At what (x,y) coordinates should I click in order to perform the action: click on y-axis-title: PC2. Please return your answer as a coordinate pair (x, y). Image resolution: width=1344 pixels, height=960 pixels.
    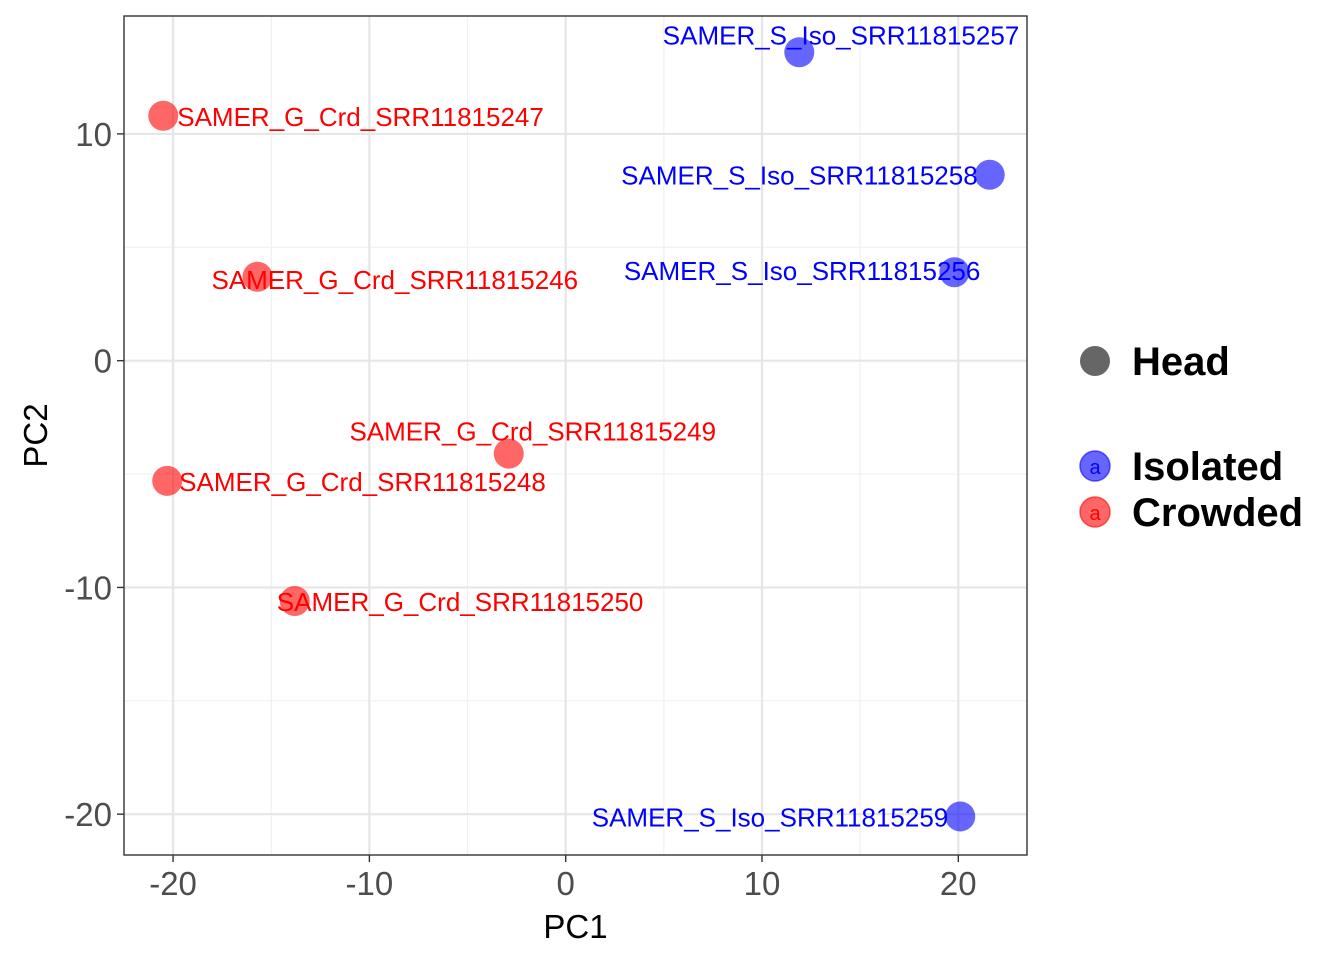
    Looking at the image, I should click on (35, 435).